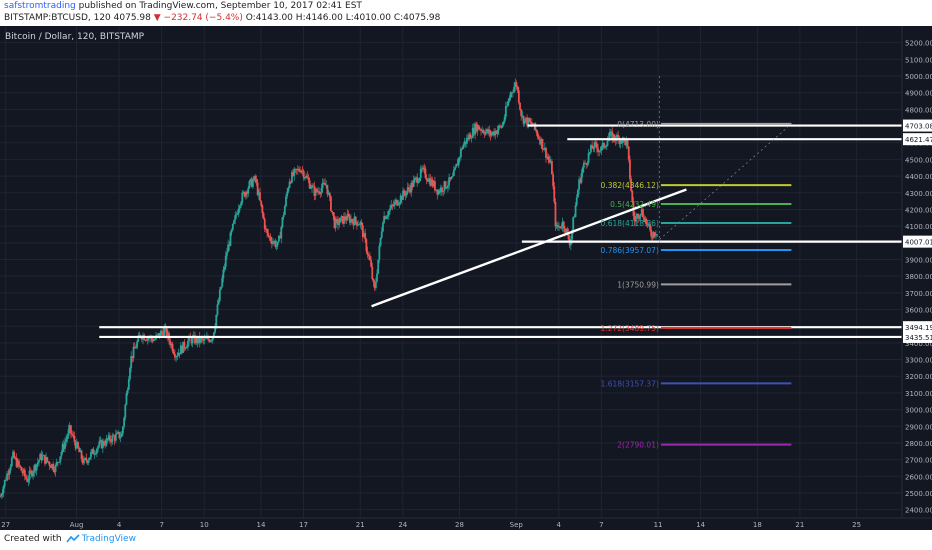 This screenshot has width=932, height=550. What do you see at coordinates (108, 539) in the screenshot?
I see `tradingview-brand: TradingView` at bounding box center [108, 539].